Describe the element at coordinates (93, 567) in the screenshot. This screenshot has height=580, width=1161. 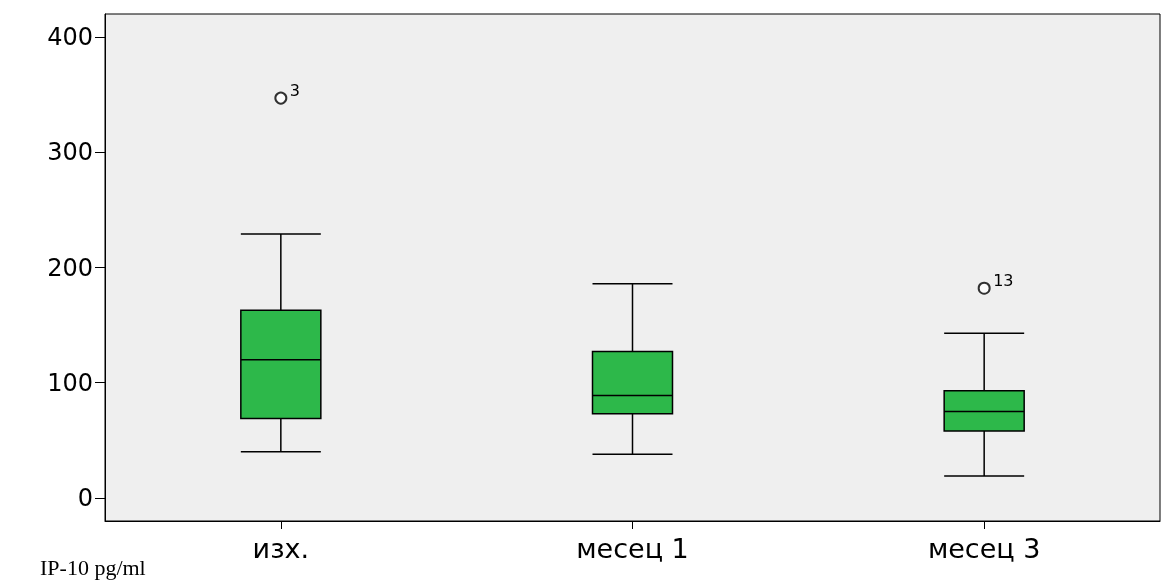
I see `y-axis-title: IP-10 pg/ml` at that location.